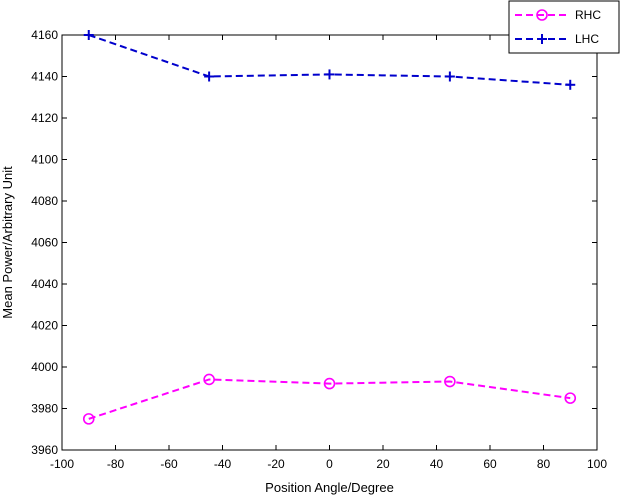 The width and height of the screenshot is (620, 496). Describe the element at coordinates (542, 15) in the screenshot. I see `legend-marker-rhc` at that location.